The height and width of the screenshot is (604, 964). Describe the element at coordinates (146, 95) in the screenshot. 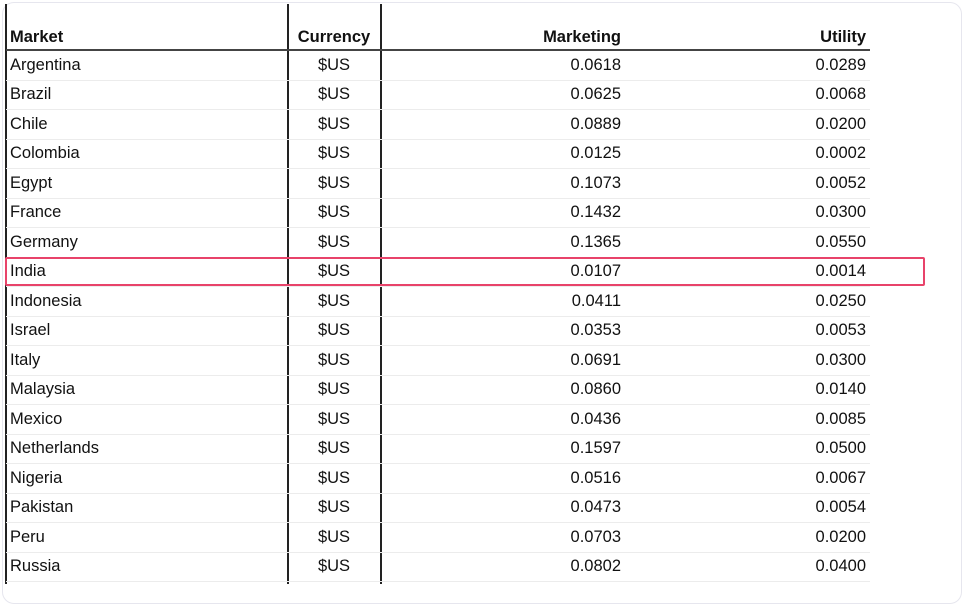

I see `cell-market: Brazil` at that location.